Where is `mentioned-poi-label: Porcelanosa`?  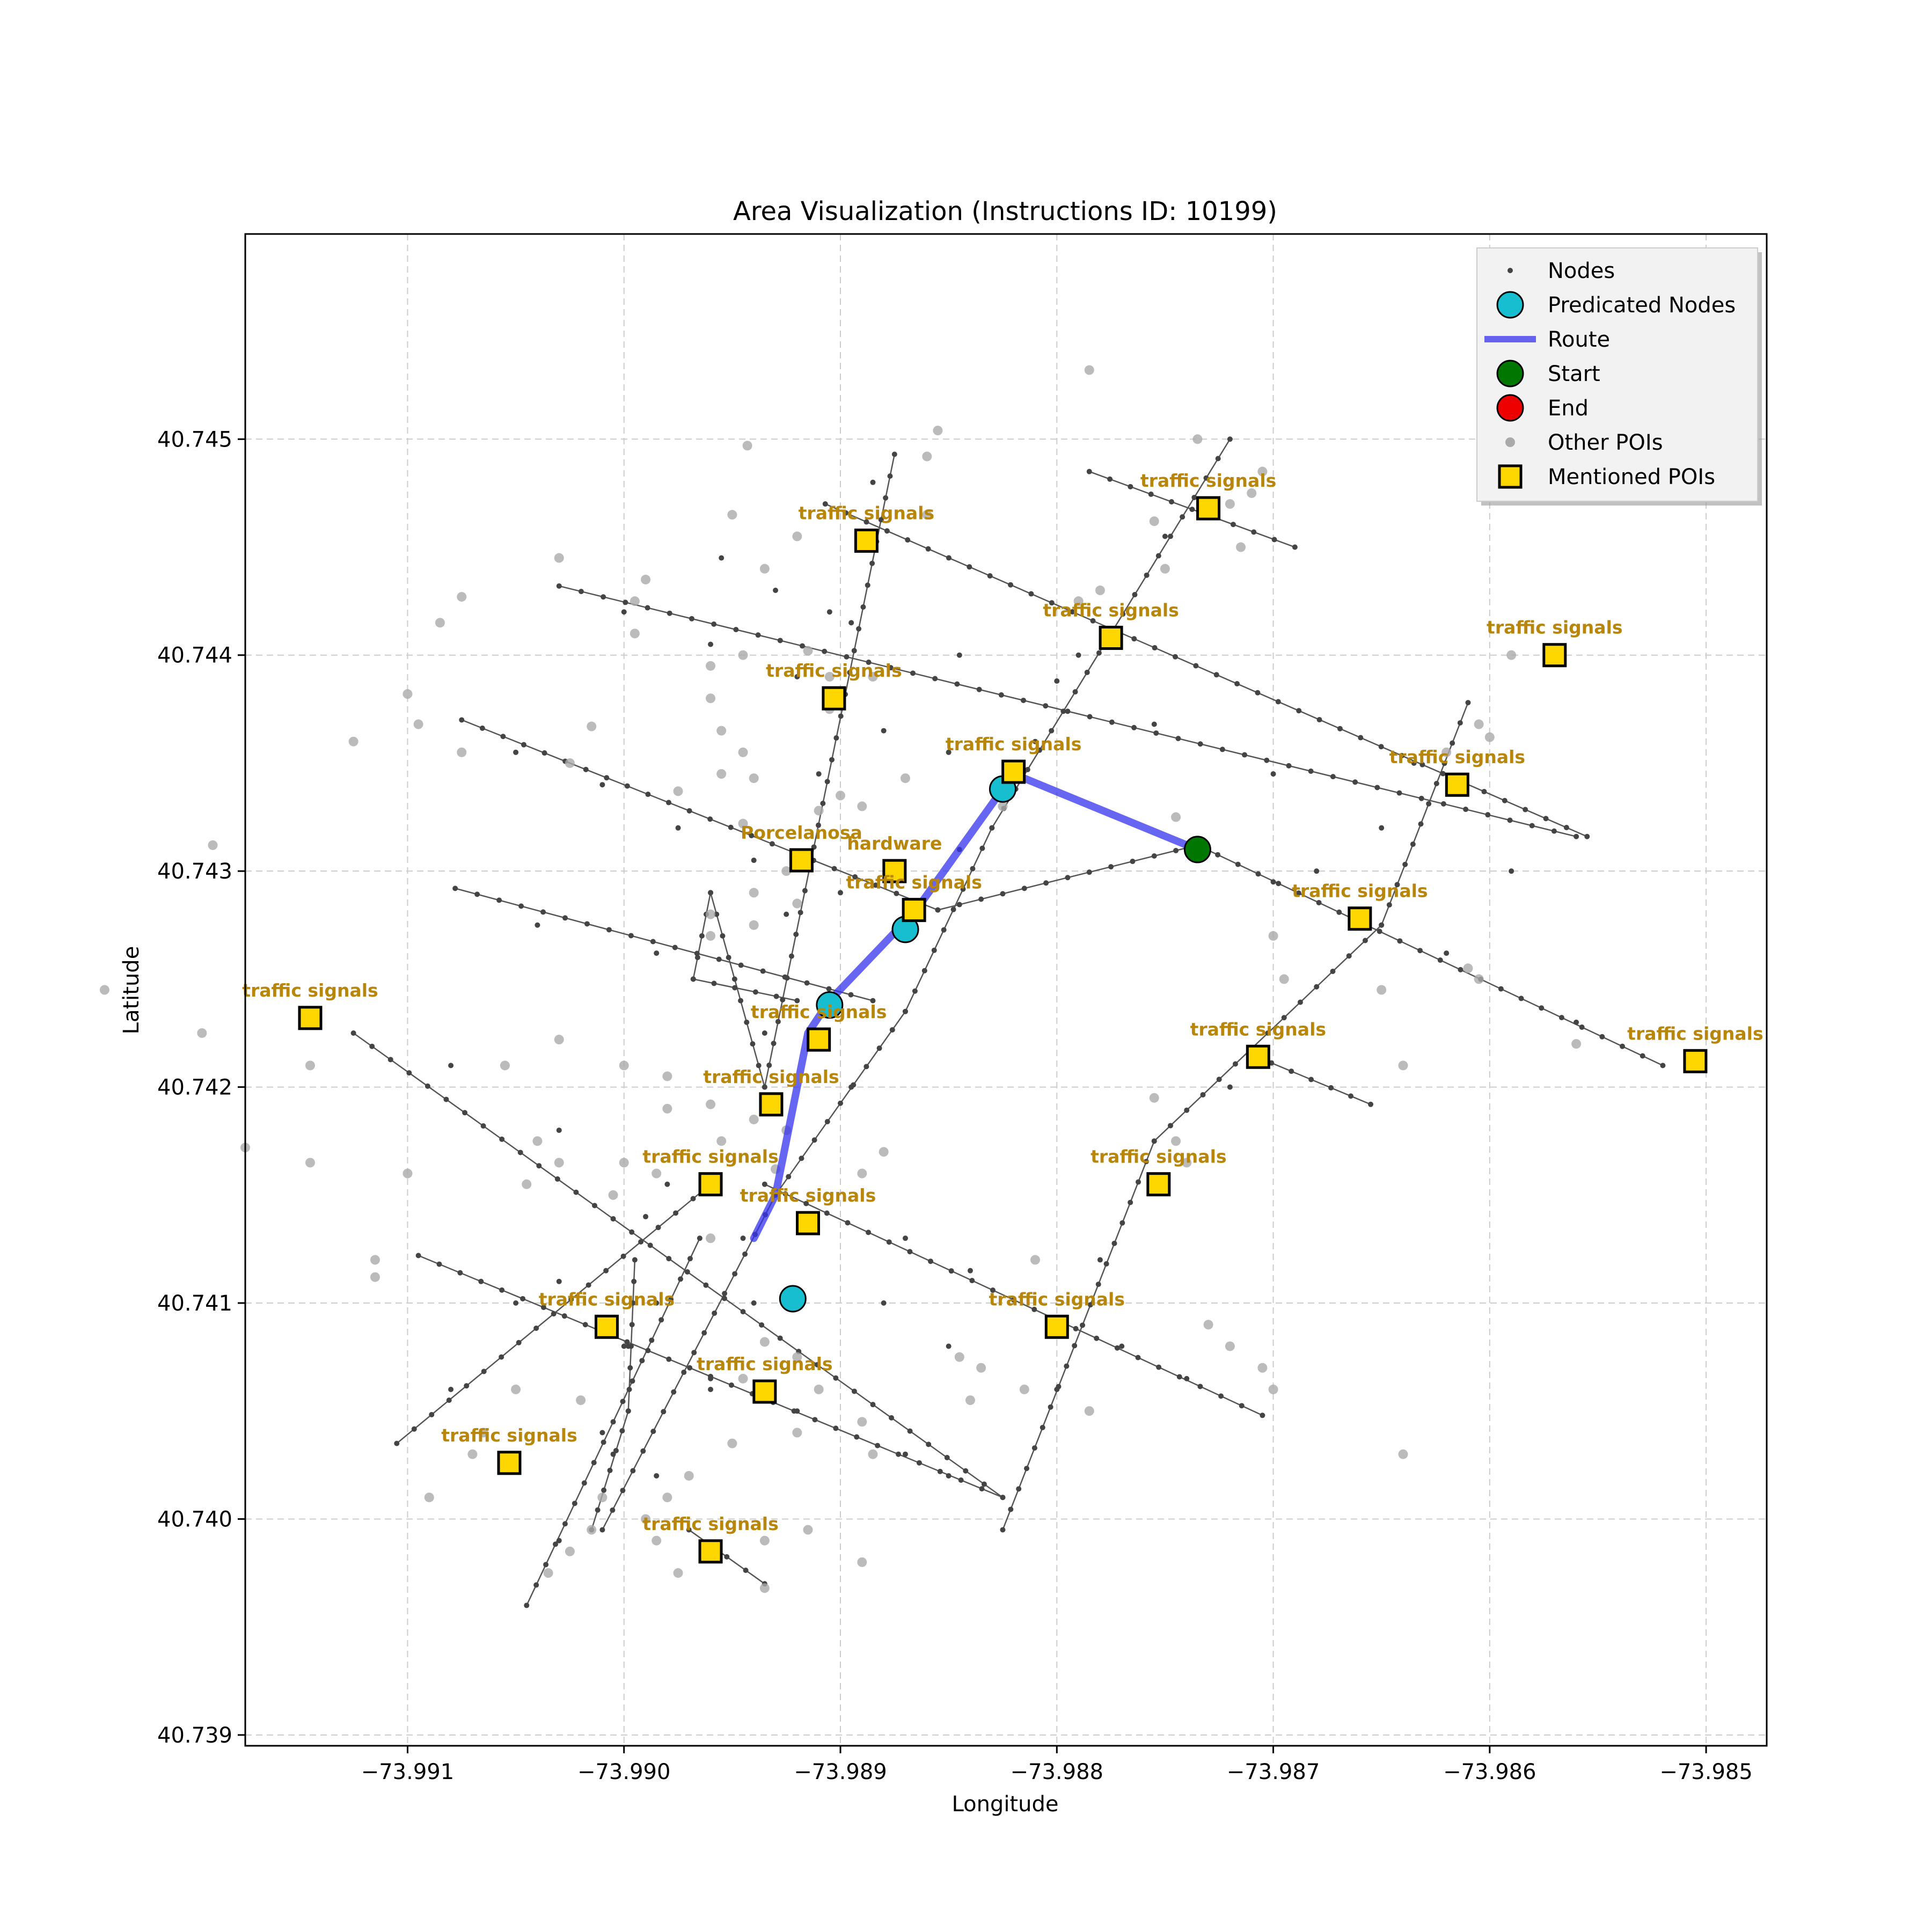 mentioned-poi-label: Porcelanosa is located at coordinates (801, 832).